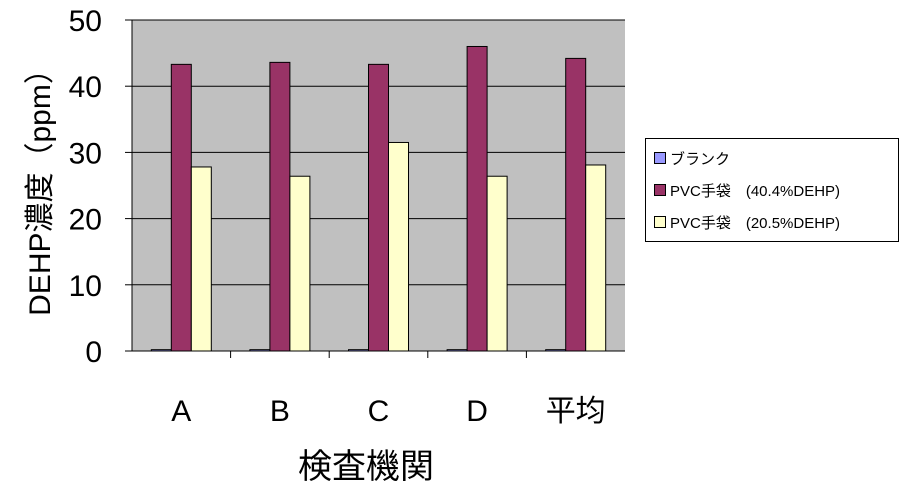 The height and width of the screenshot is (496, 902). What do you see at coordinates (85, 286) in the screenshot?
I see `y-tick-label: 10` at bounding box center [85, 286].